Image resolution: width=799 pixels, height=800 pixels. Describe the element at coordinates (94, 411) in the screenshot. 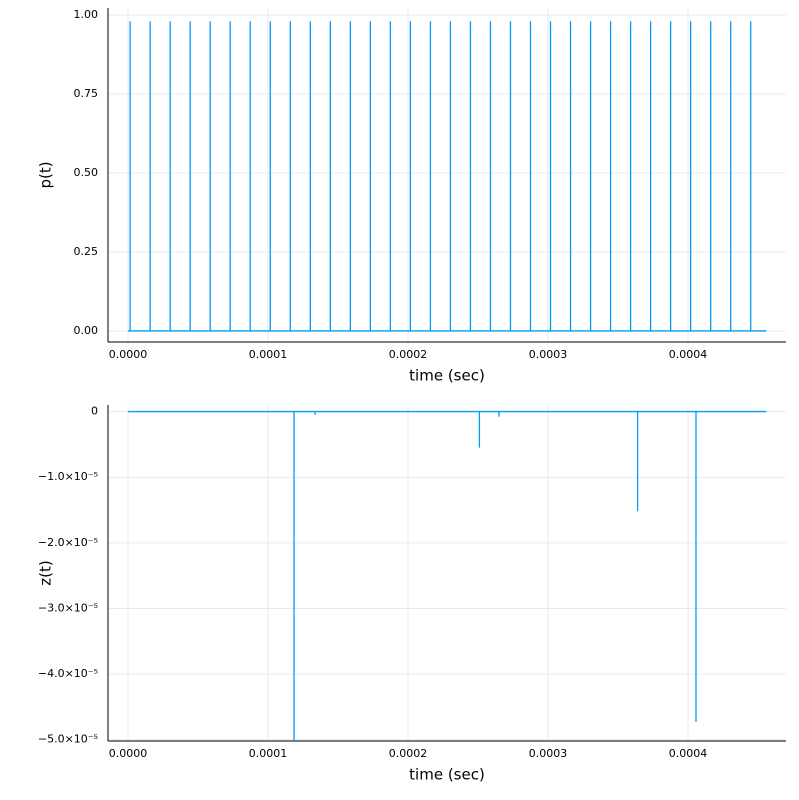

I see `y-tick-label: 0` at that location.